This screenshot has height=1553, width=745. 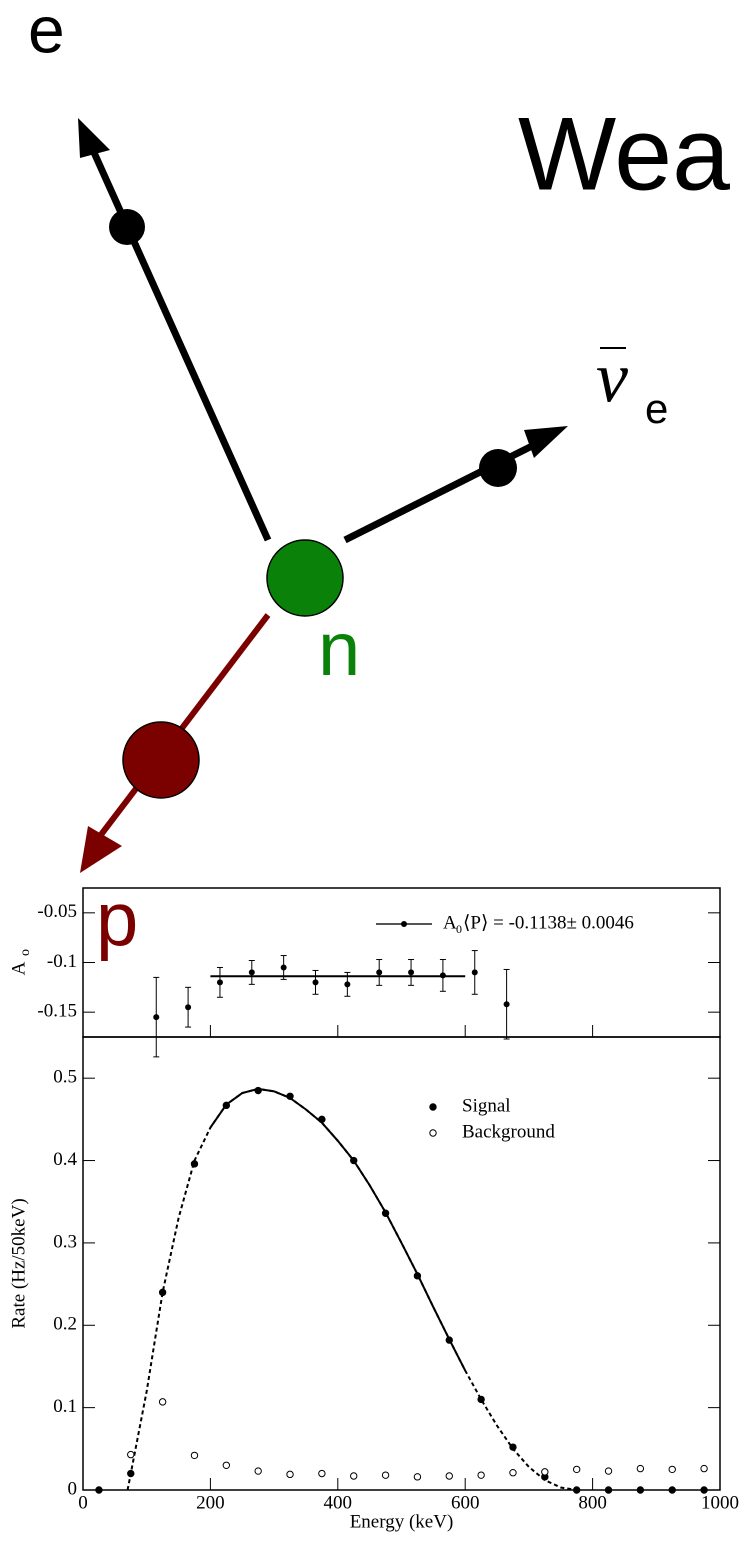 What do you see at coordinates (65, 1324) in the screenshot?
I see `y-tick-label: 0.2` at bounding box center [65, 1324].